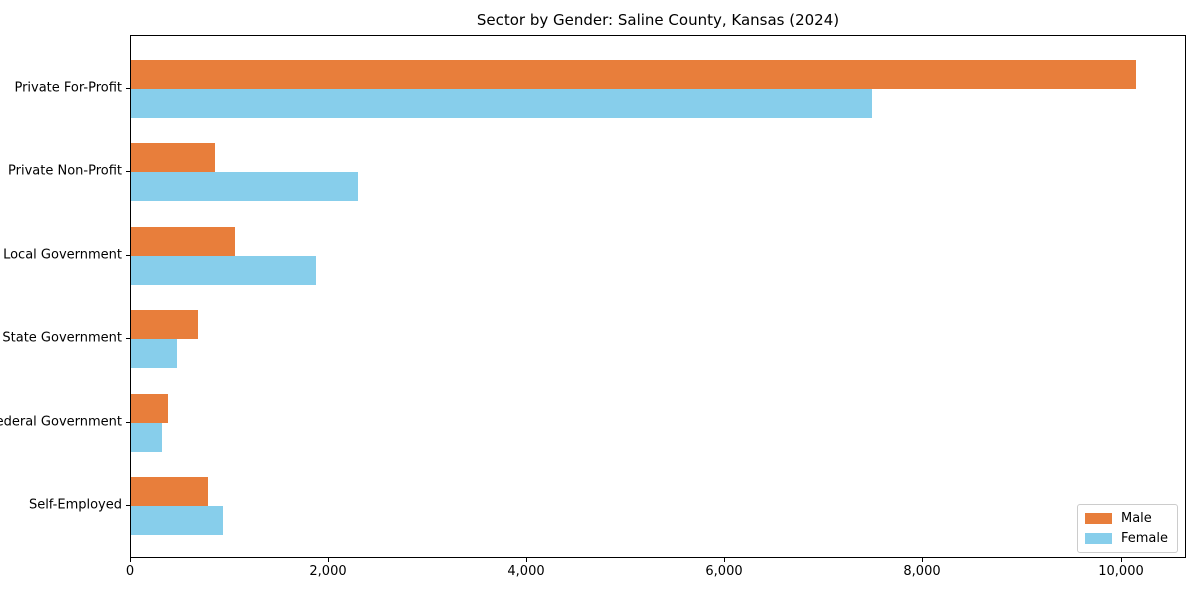 The image size is (1200, 600). What do you see at coordinates (62, 255) in the screenshot?
I see `y-tick-label-local-government: Local Government` at bounding box center [62, 255].